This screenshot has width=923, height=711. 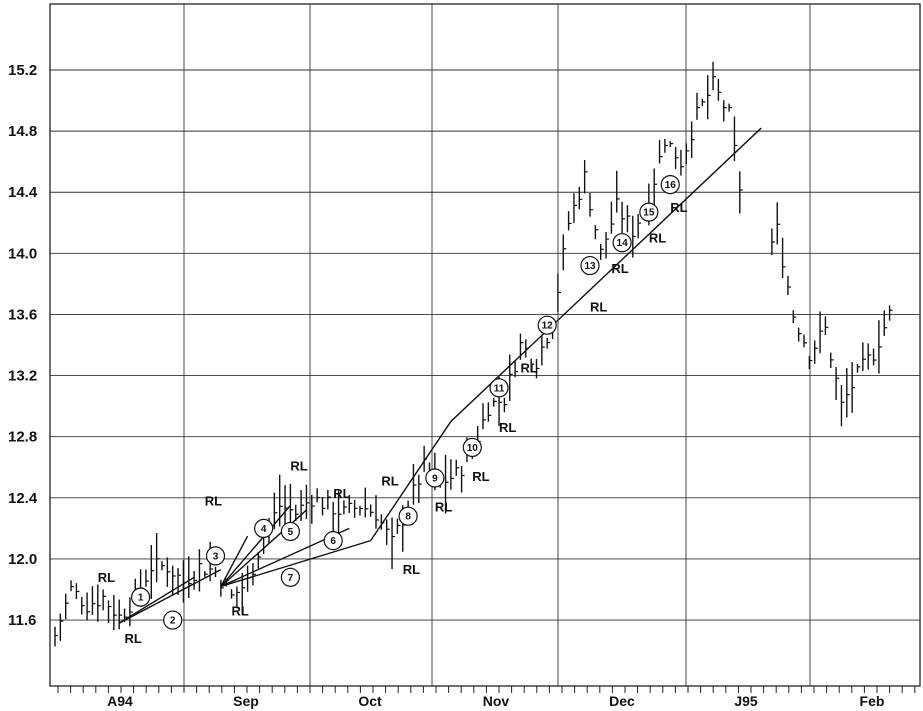 What do you see at coordinates (370, 701) in the screenshot?
I see `x-tick-label: Oct` at bounding box center [370, 701].